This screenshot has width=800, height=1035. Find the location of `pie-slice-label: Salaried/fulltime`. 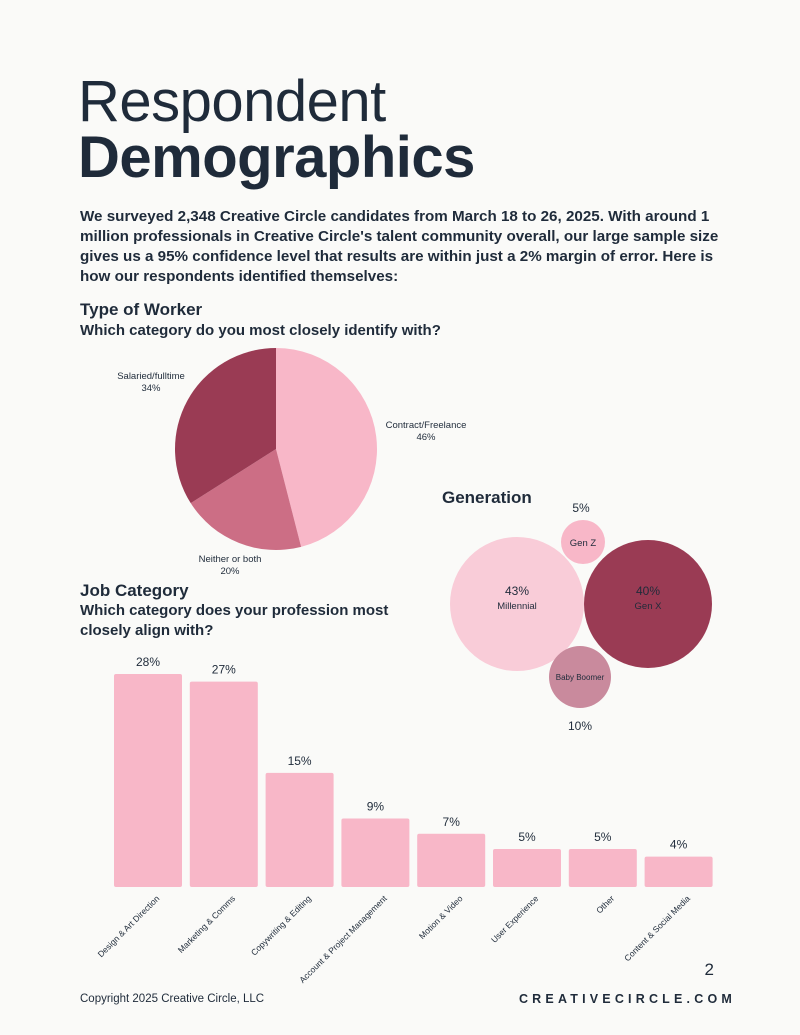

pie-slice-label: Salaried/fulltime is located at coordinates (151, 376).